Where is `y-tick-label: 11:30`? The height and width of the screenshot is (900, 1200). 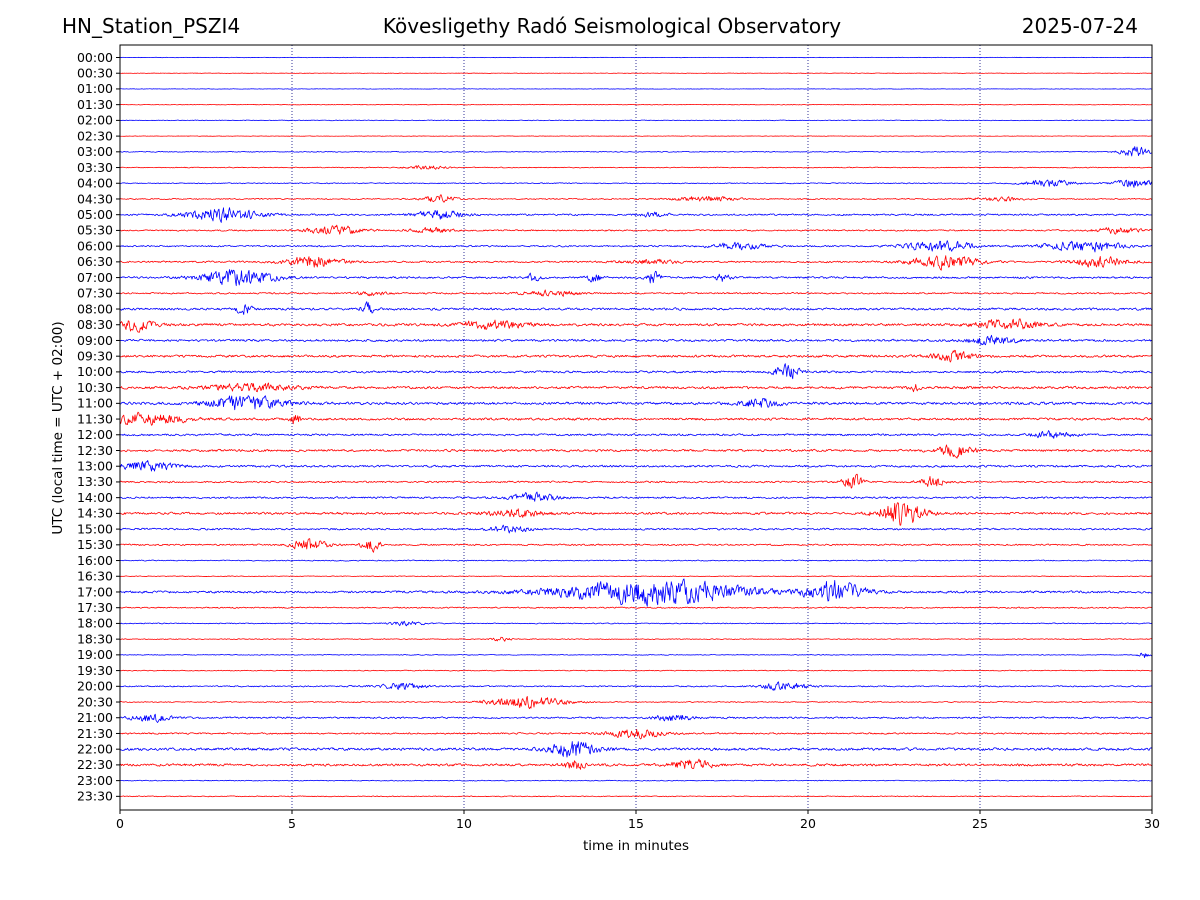
y-tick-label: 11:30 is located at coordinates (95, 418).